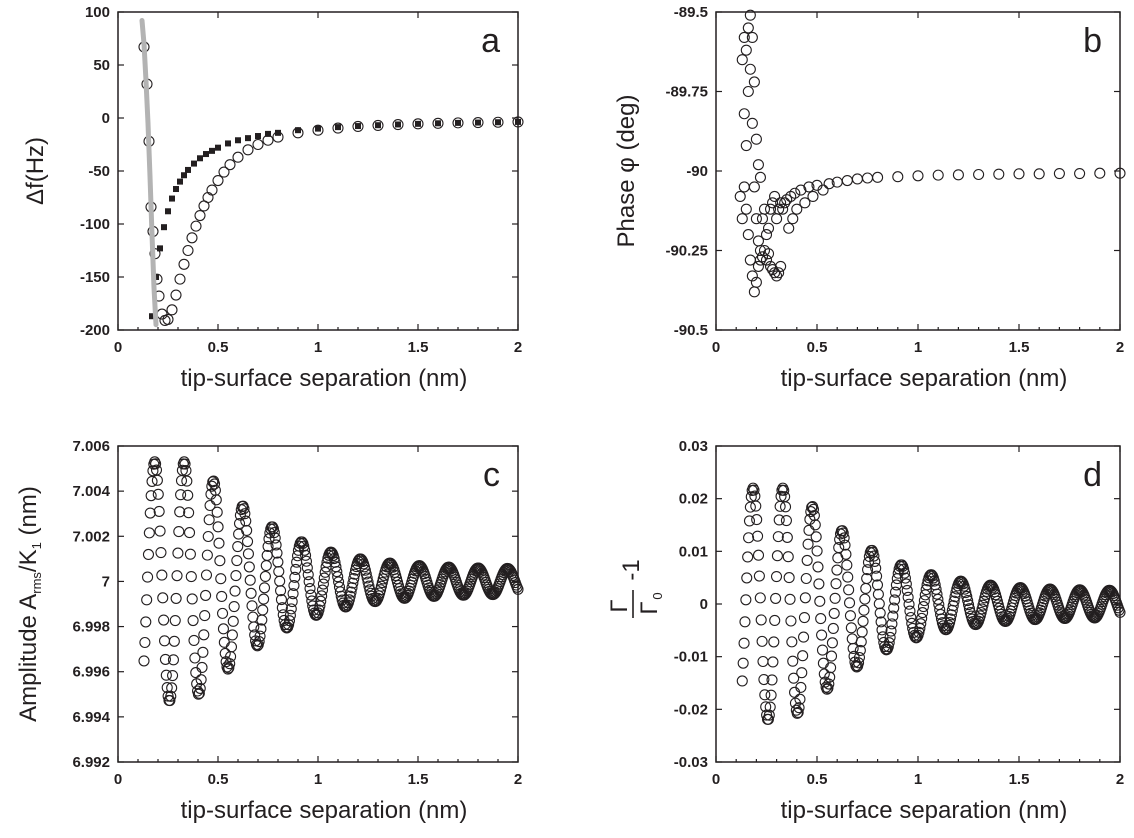 The height and width of the screenshot is (838, 1134). Describe the element at coordinates (691, 709) in the screenshot. I see `y-tick-label: -0.02` at that location.